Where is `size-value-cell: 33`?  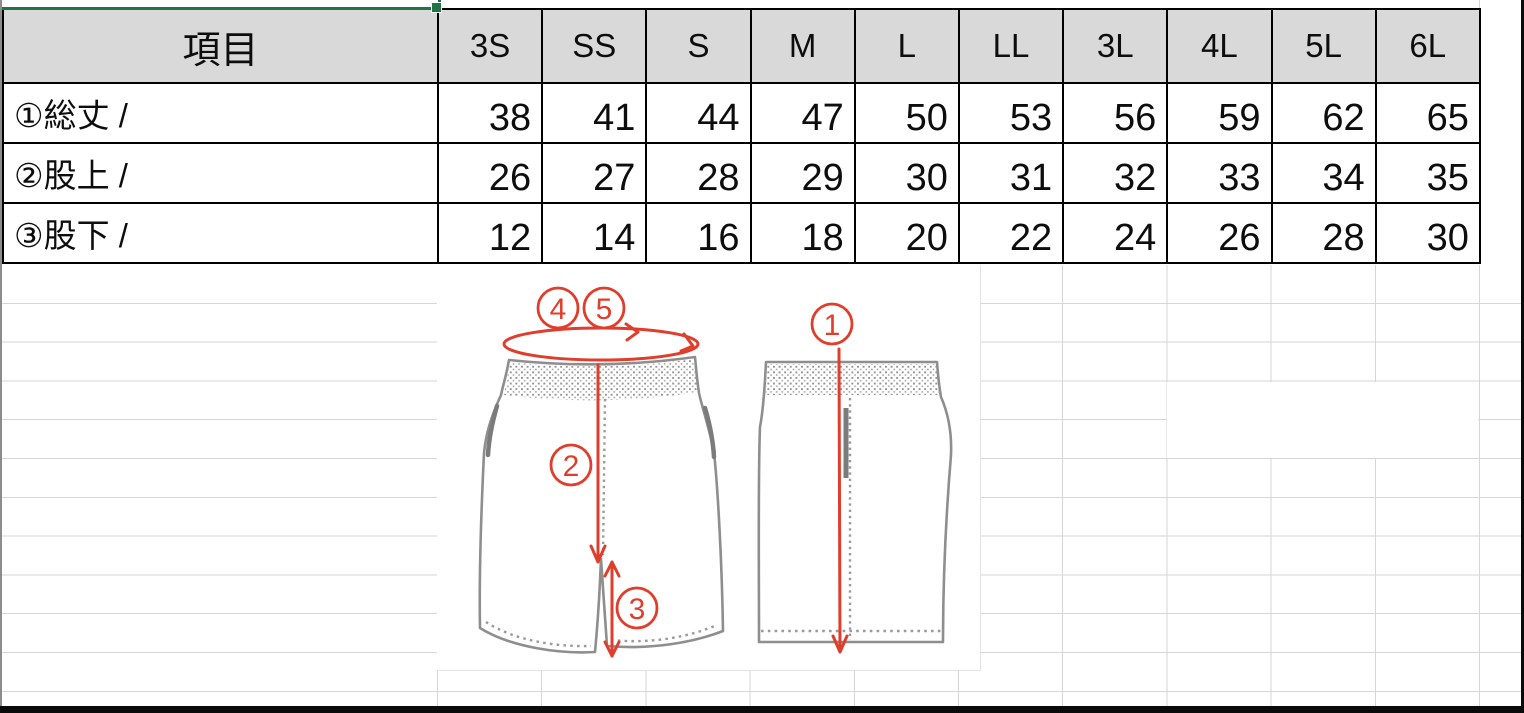 size-value-cell: 33 is located at coordinates (1219, 173).